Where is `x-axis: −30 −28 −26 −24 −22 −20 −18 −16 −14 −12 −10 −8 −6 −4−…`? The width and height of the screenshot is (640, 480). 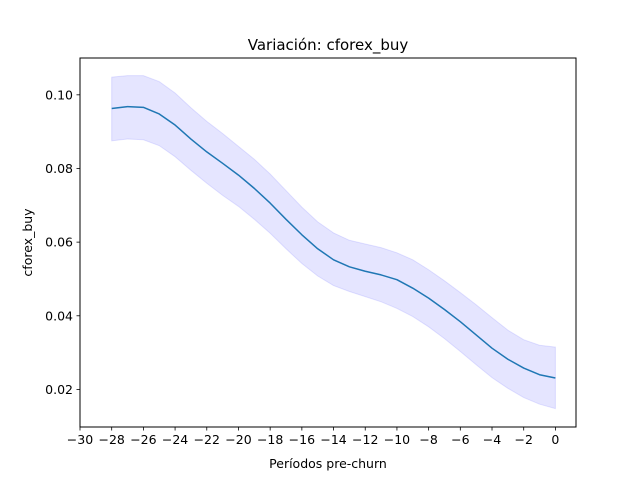 x-axis: −30 −28 −26 −24 −22 −20 −18 −16 −14 −12 −10 −8 −6 −4−… is located at coordinates (313, 437).